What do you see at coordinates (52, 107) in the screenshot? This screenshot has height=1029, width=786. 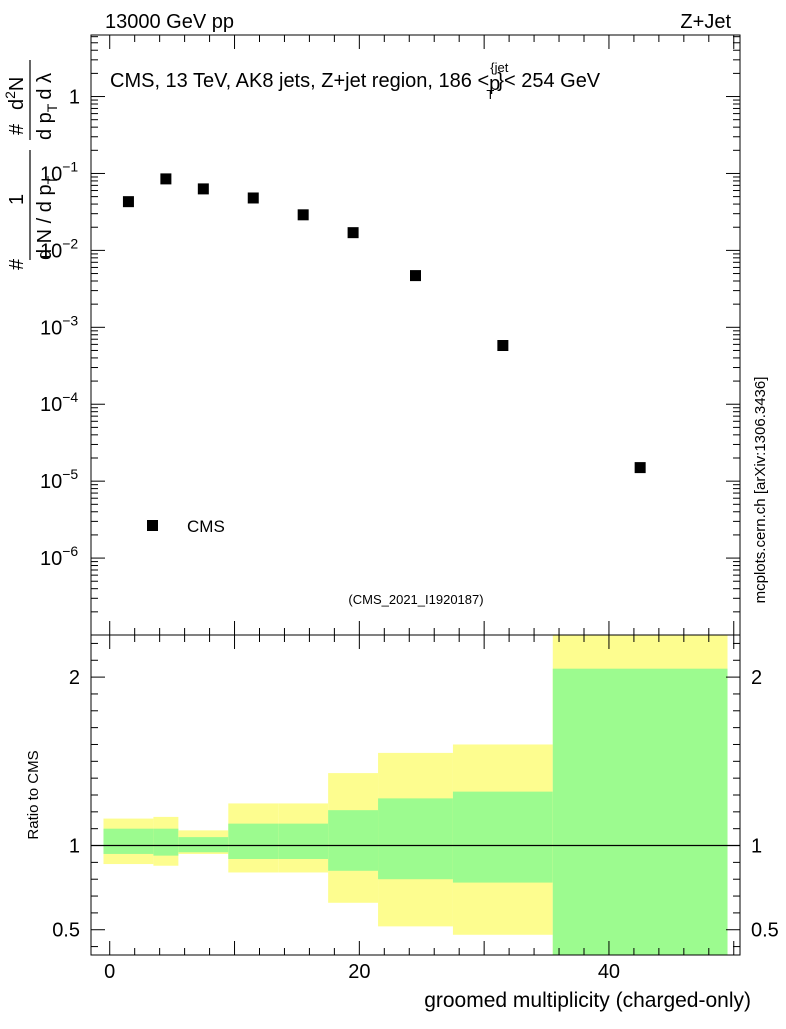 I see `ylabel-t-sub-2: T` at bounding box center [52, 107].